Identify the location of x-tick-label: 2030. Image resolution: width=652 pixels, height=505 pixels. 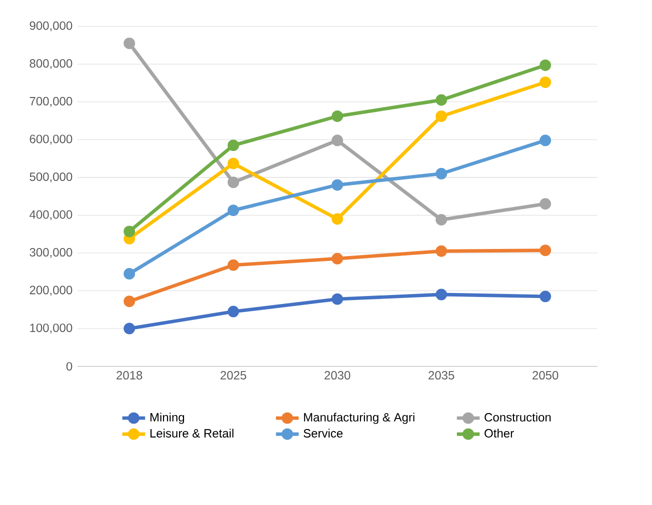
(337, 375).